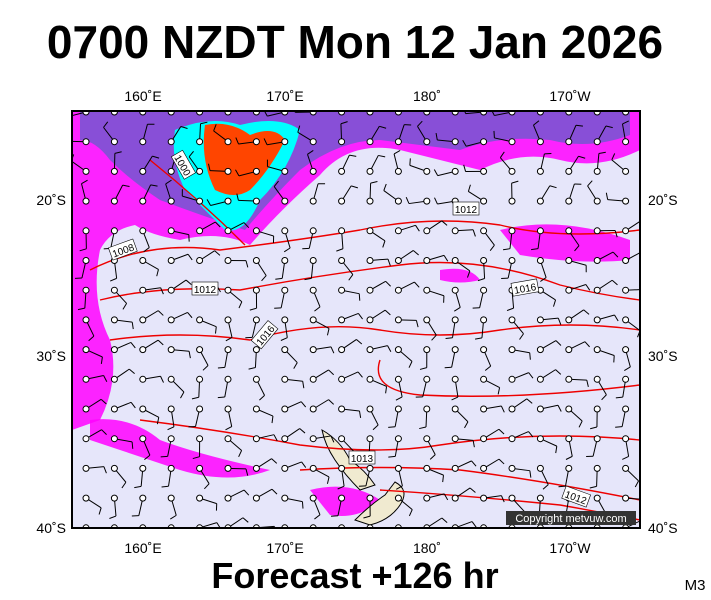 The width and height of the screenshot is (711, 600). What do you see at coordinates (427, 548) in the screenshot?
I see `lon-label: 180˚` at bounding box center [427, 548].